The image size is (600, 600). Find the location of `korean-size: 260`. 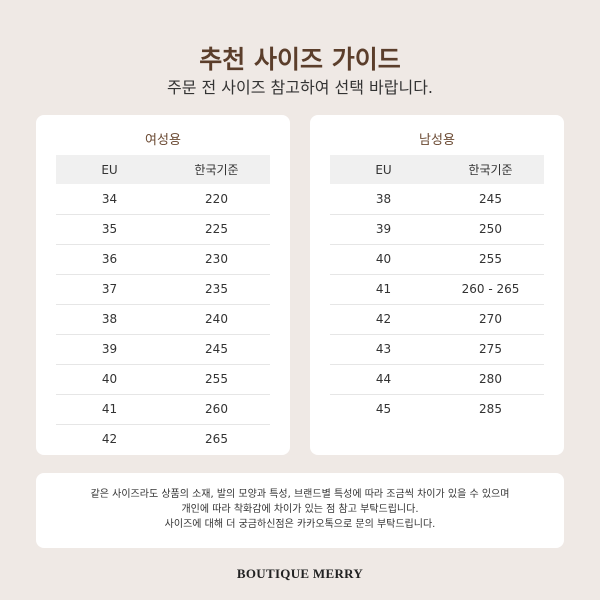

korean-size: 260 is located at coordinates (216, 408).